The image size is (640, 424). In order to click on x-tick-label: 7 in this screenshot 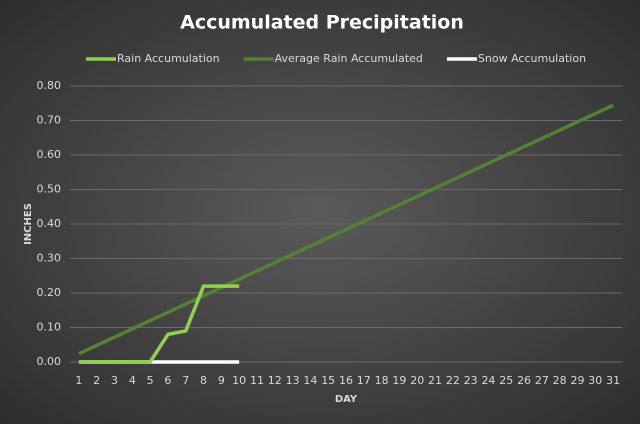, I will do `click(185, 380)`.